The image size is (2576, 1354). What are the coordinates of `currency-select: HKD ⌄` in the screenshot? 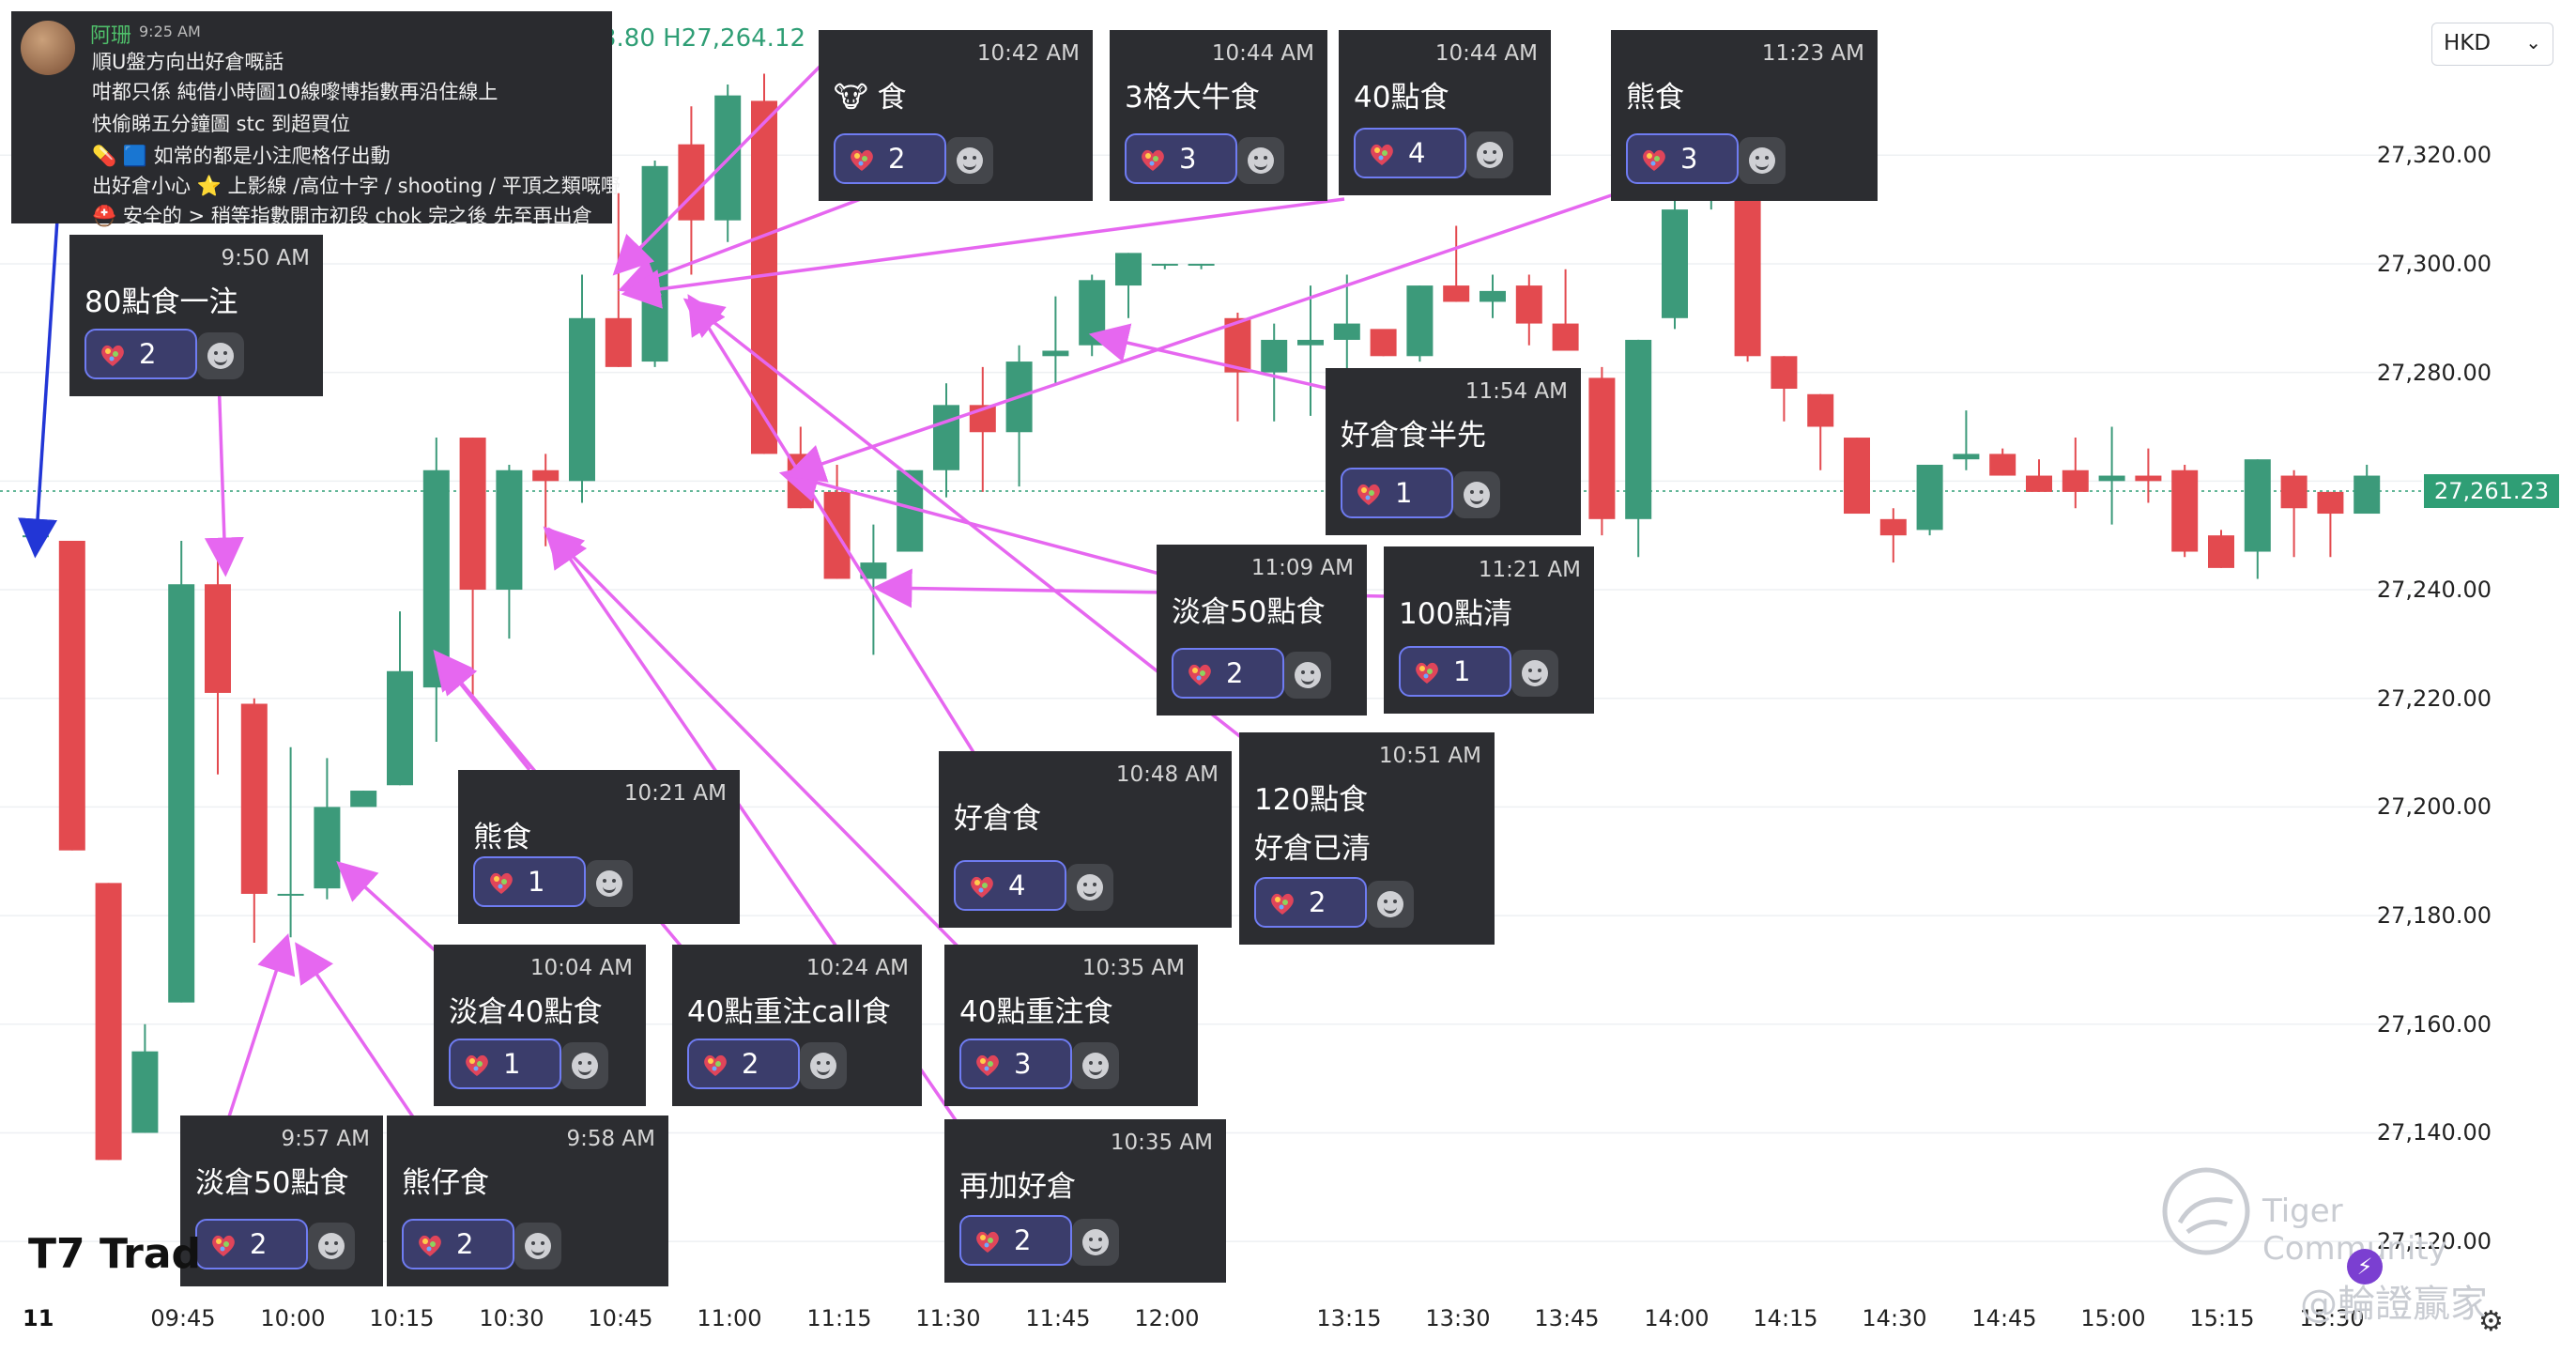 It's located at (2492, 45).